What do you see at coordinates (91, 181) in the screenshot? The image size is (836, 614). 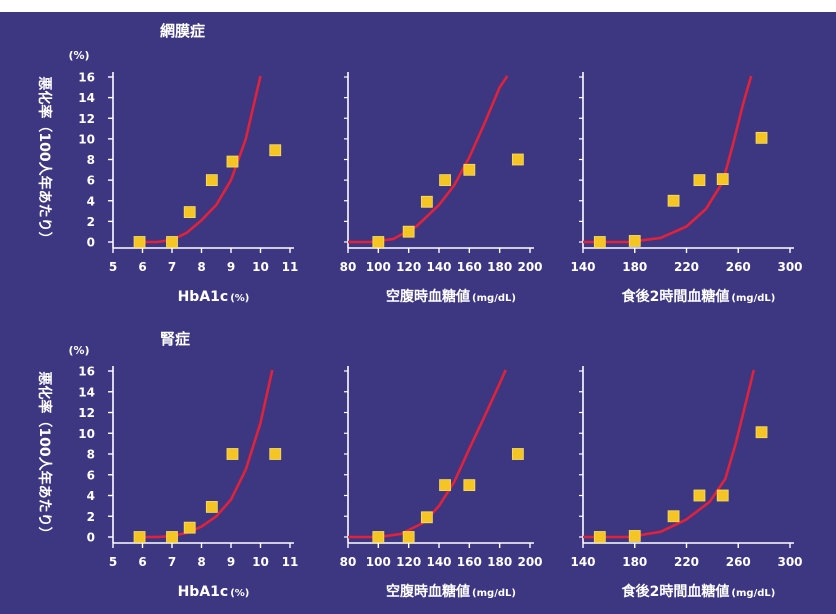 I see `y-tick-label: 6` at bounding box center [91, 181].